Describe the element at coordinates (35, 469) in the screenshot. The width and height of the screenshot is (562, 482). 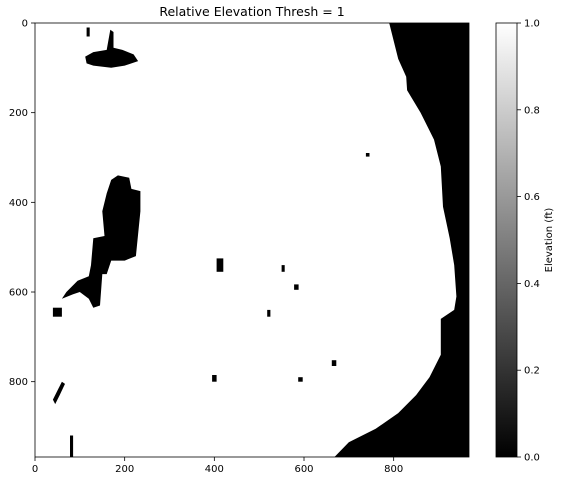
I see `x-tick-label: 0` at that location.